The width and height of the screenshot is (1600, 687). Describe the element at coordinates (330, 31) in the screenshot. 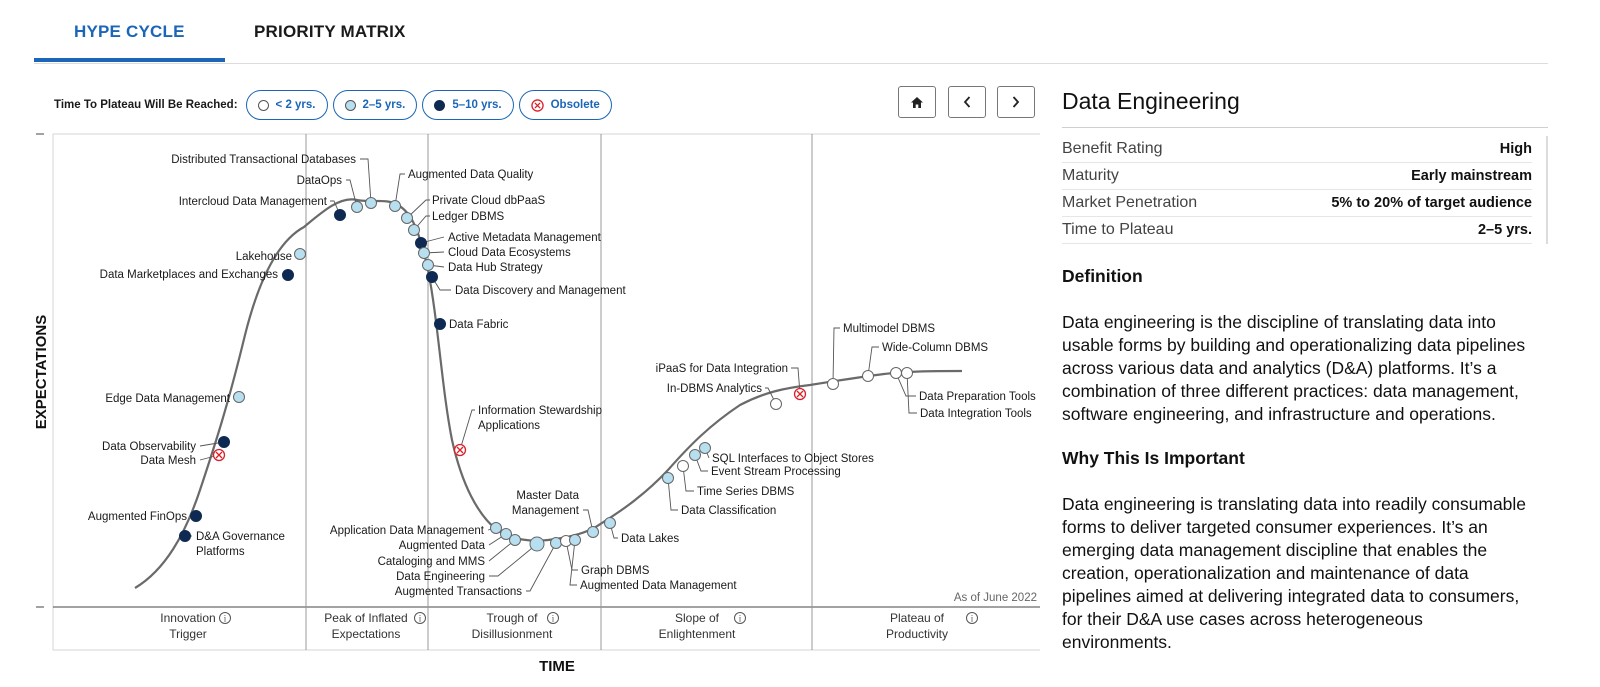

I see `tab-priority-matrix: PRIORITY MATRIX` at that location.